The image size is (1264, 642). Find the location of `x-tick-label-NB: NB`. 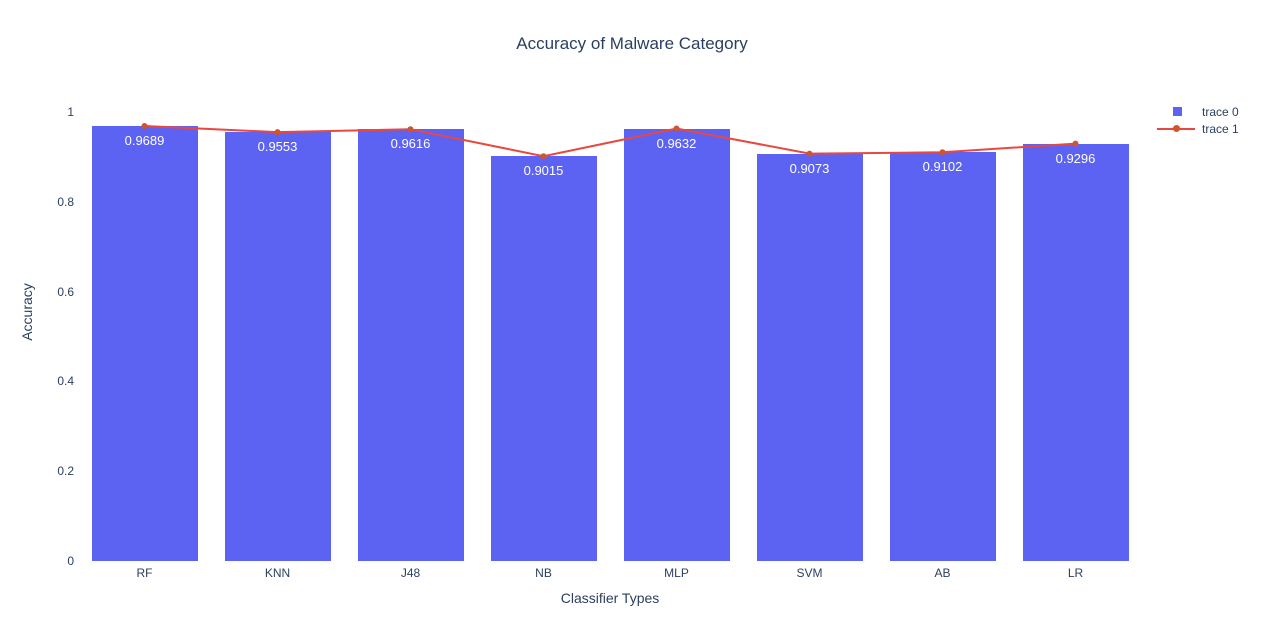

x-tick-label-NB: NB is located at coordinates (543, 573).